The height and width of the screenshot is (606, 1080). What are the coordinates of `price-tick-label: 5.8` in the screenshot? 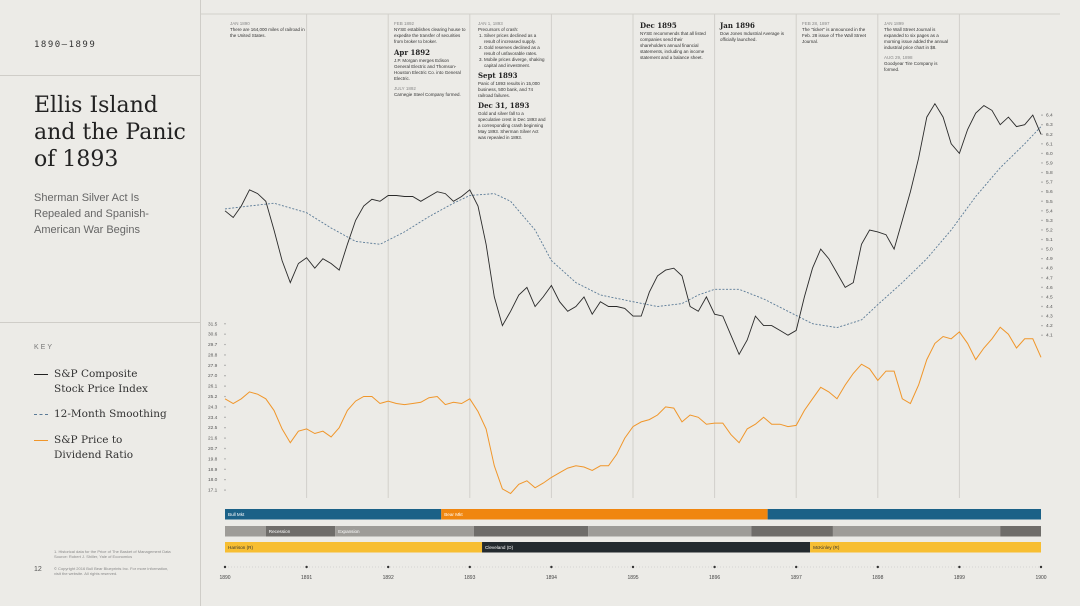 It's located at (1049, 173).